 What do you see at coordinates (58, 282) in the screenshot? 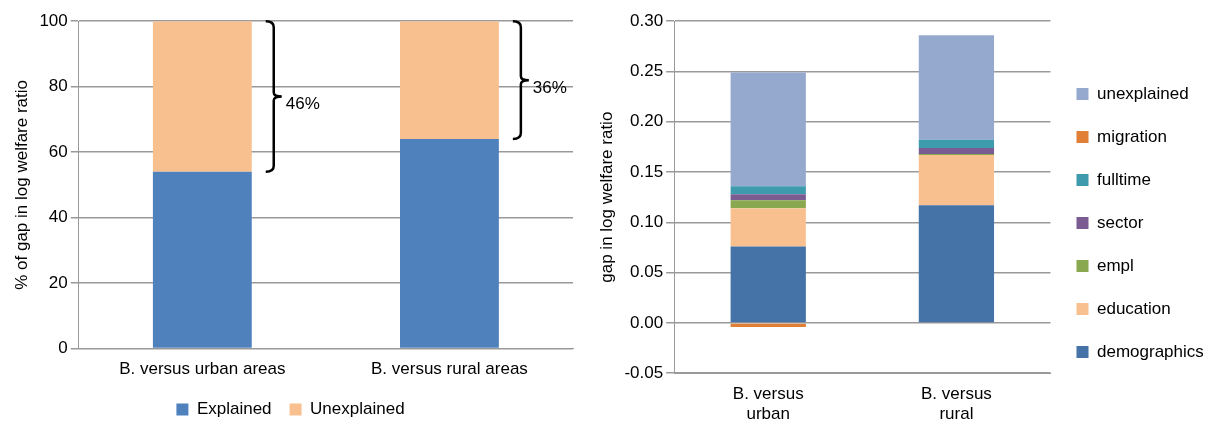
I see `y-tick-label: 20` at bounding box center [58, 282].